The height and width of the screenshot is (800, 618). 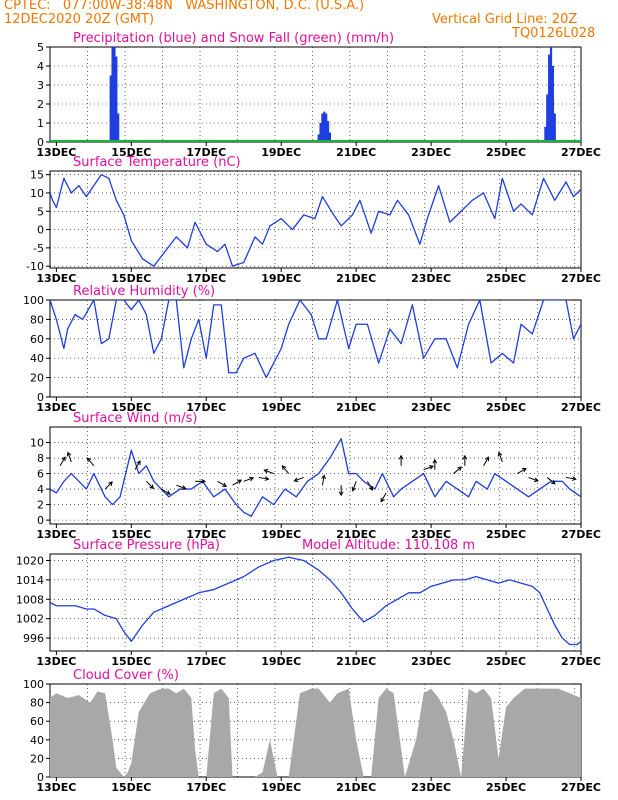 I want to click on temperature-frame, so click(x=315, y=219).